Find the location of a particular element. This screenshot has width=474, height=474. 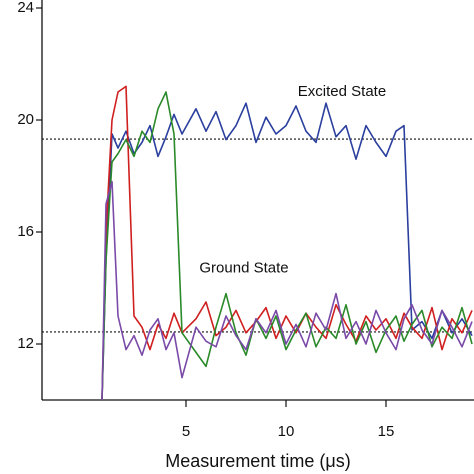

y-tick-label: 24 is located at coordinates (25, 8).